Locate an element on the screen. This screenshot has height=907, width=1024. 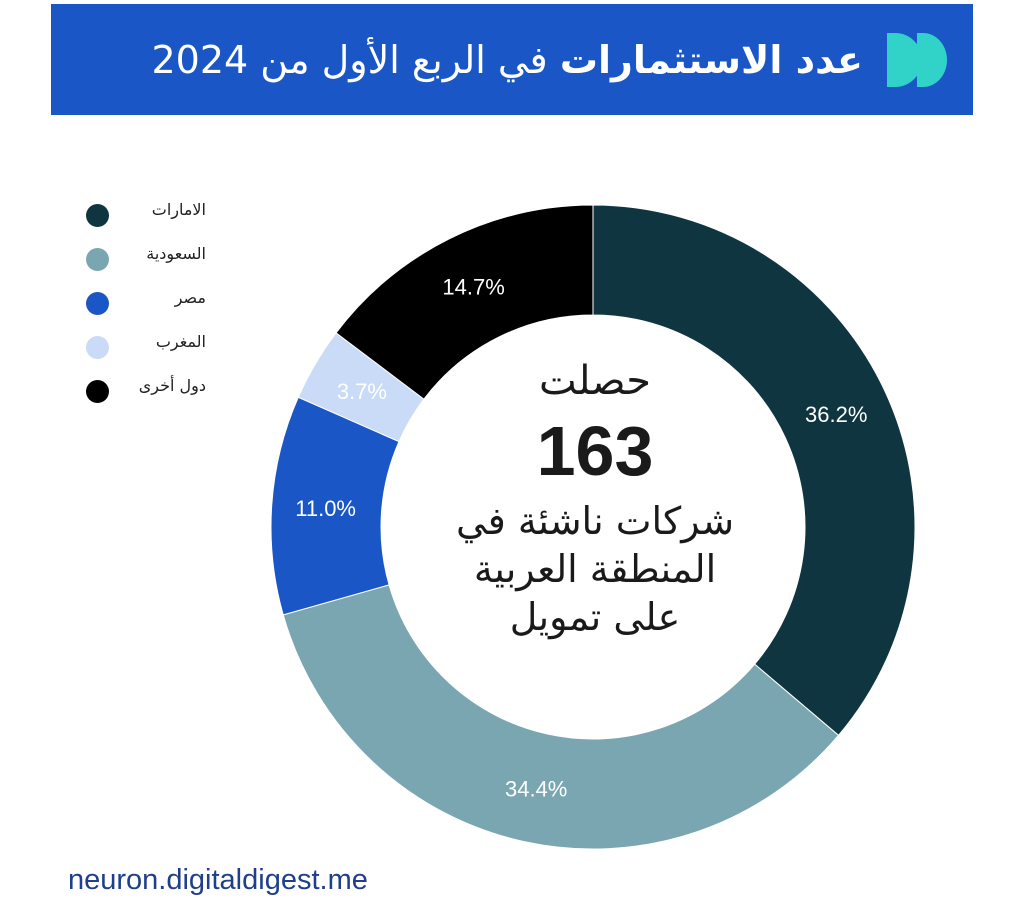
legend-item: المغرب is located at coordinates (156, 352).